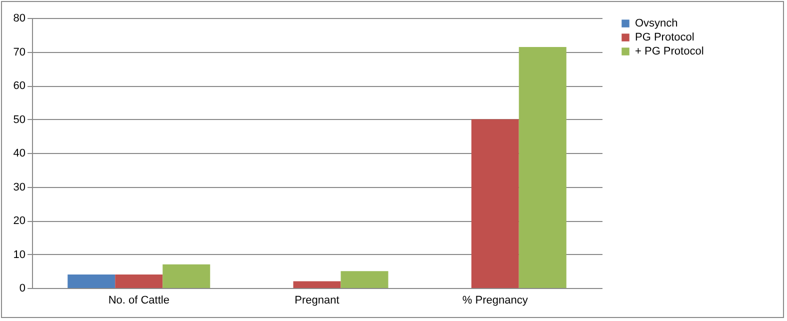 The image size is (787, 321). Describe the element at coordinates (19, 221) in the screenshot. I see `y-tick-label: 20` at that location.